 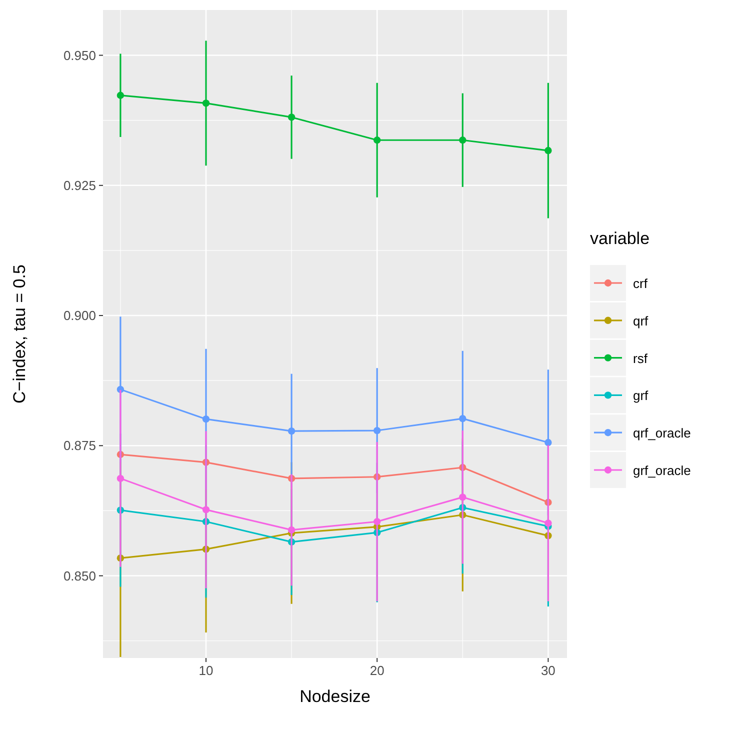 I want to click on y-tick-label: 0.950, so click(x=79, y=55).